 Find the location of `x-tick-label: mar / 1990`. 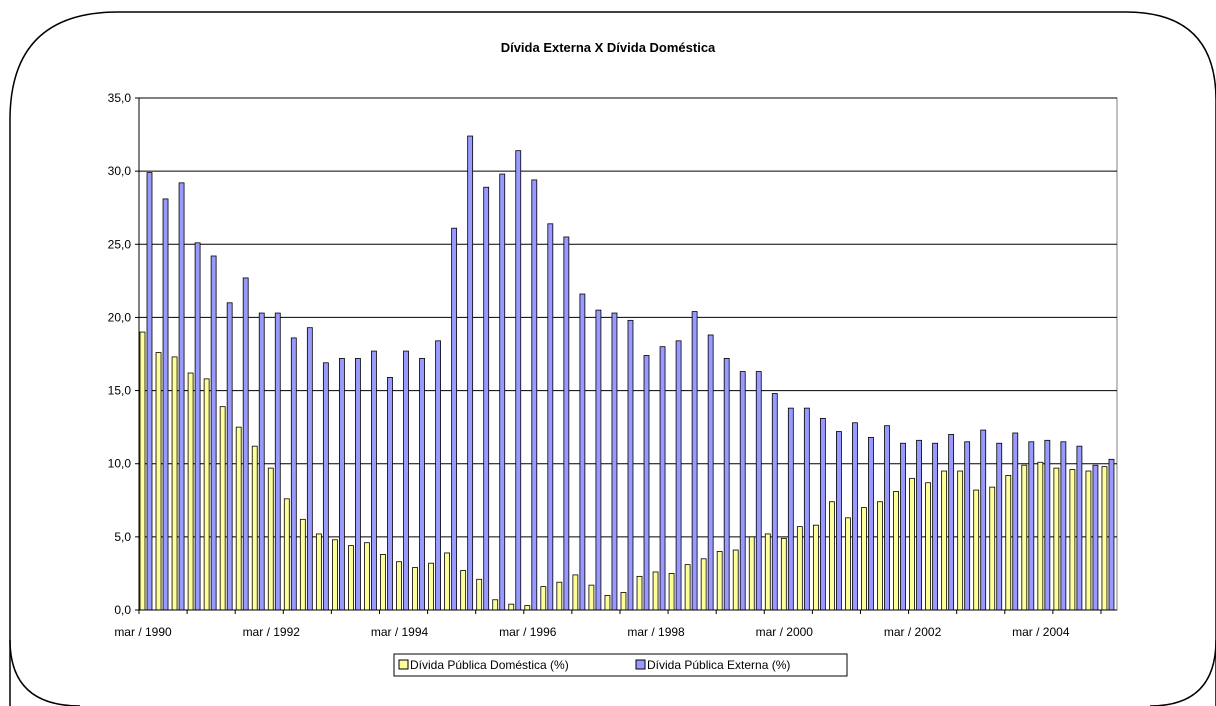

x-tick-label: mar / 1990 is located at coordinates (143, 632).